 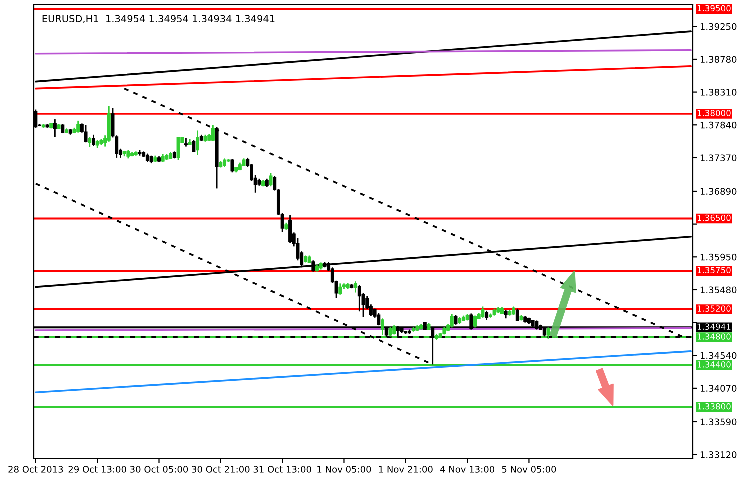 What do you see at coordinates (467, 469) in the screenshot?
I see `x-tick-label: 4 Nov 13:00` at bounding box center [467, 469].